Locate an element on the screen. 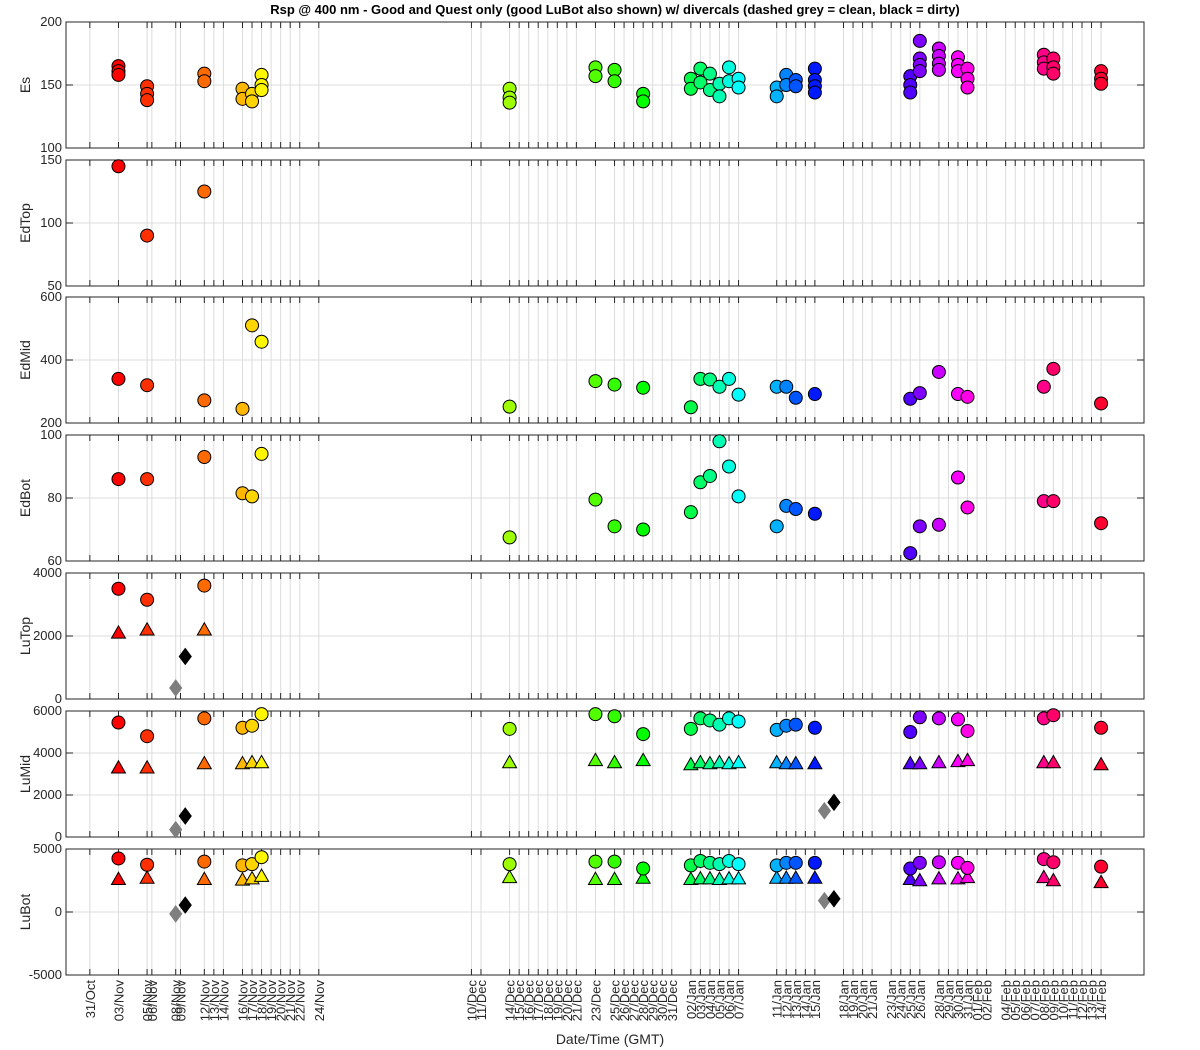 The height and width of the screenshot is (1050, 1200). x-tick-label: 18/Nov is located at coordinates (262, 1001).